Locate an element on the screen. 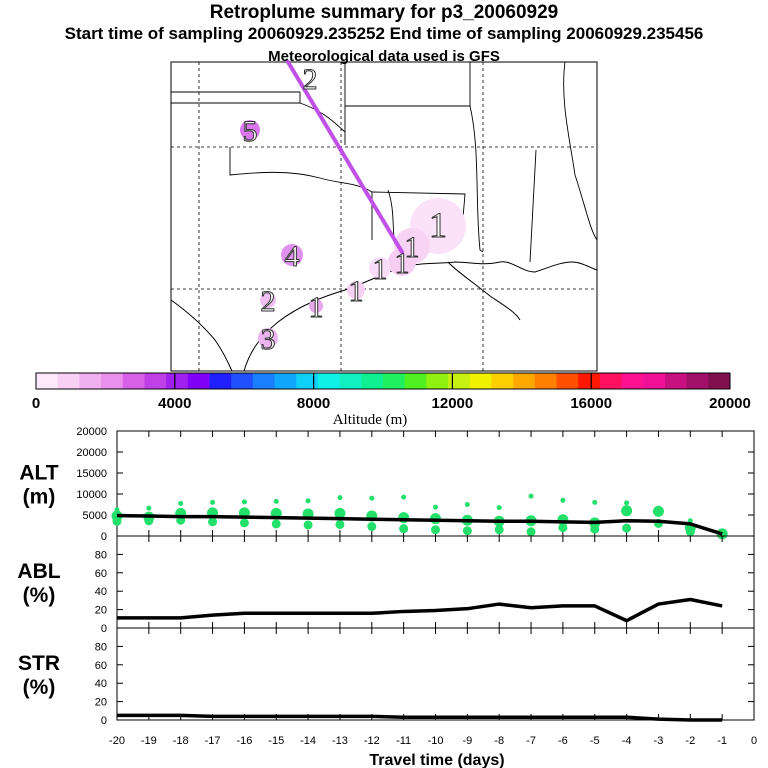  y-axis-label: (%) is located at coordinates (39, 687).